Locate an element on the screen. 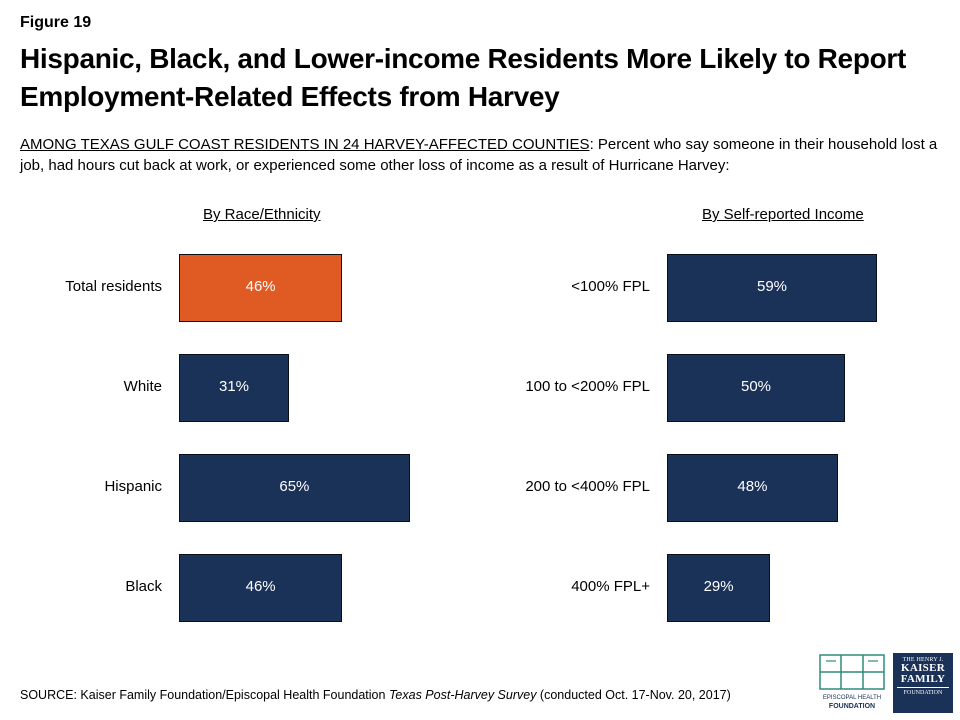  category-label: <100% FPL is located at coordinates (610, 286).